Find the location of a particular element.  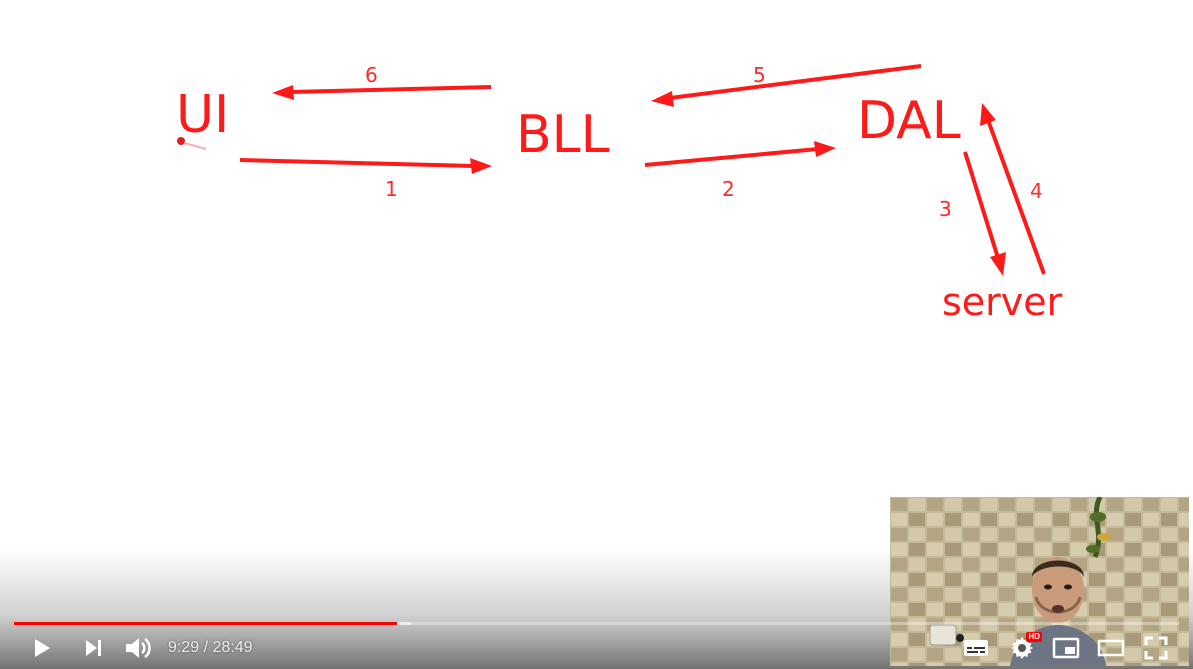

volume-icon is located at coordinates (138, 648).